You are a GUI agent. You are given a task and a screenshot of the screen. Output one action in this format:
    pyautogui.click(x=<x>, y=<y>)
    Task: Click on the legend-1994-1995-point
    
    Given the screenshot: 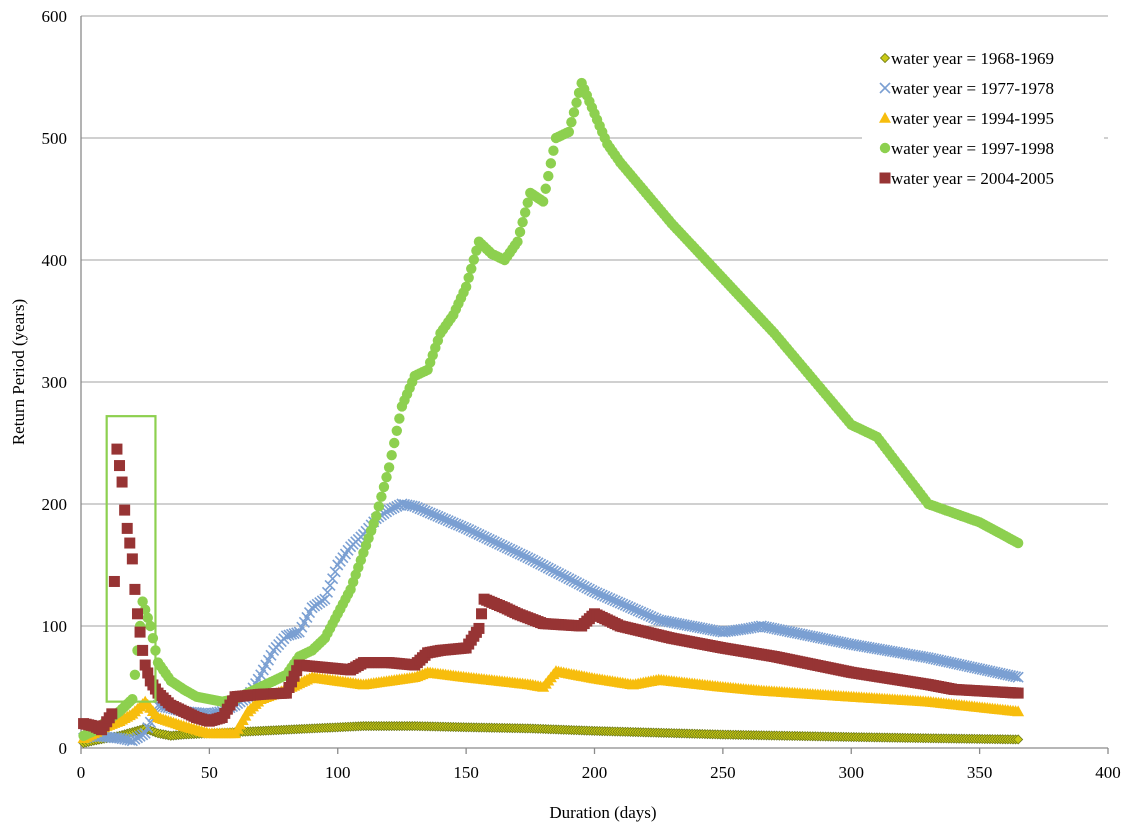 What is the action you would take?
    pyautogui.click(x=885, y=117)
    